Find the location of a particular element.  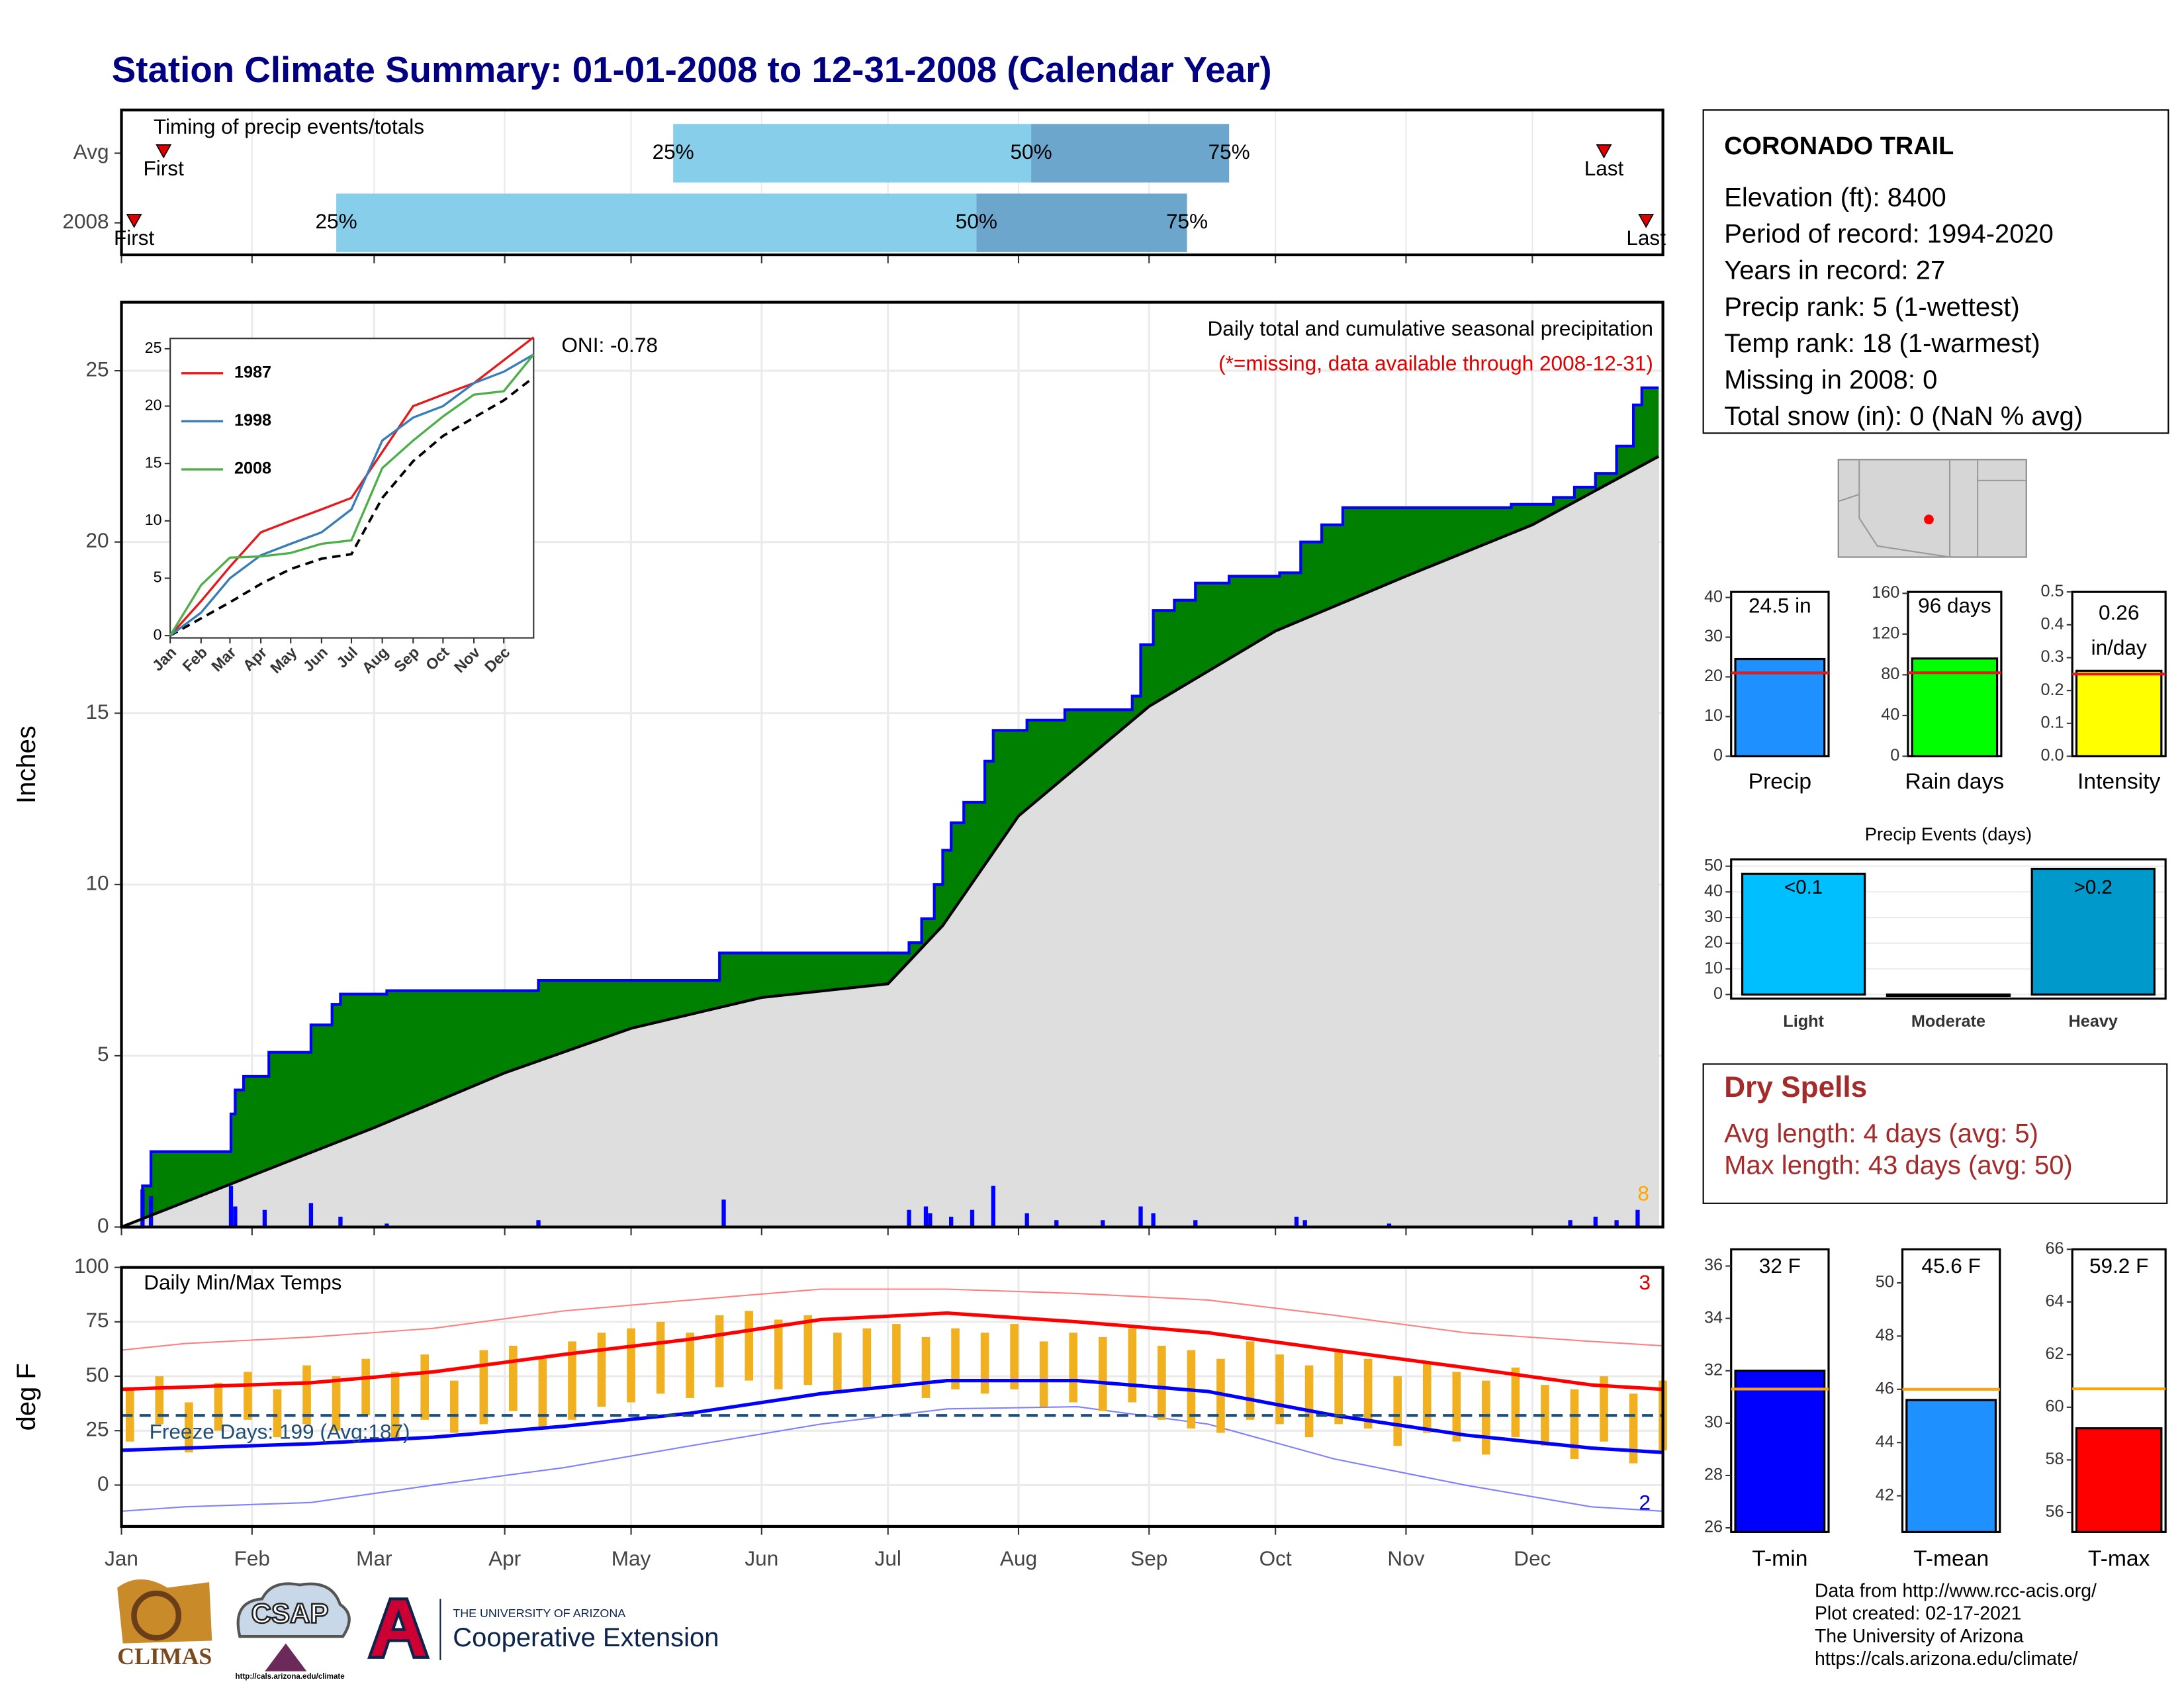

series-line is located at coordinates (352, 495).